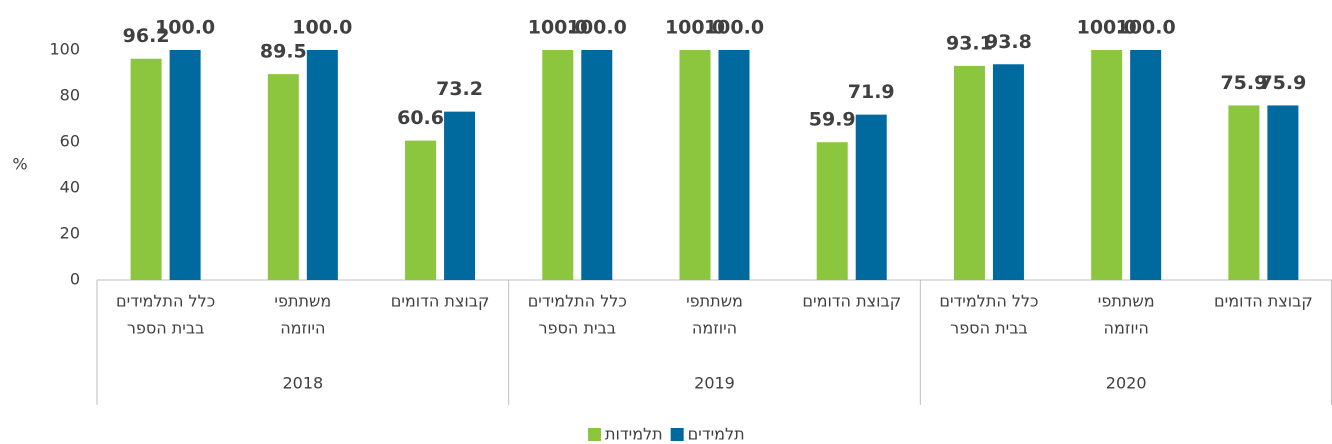 Image resolution: width=1332 pixels, height=444 pixels. What do you see at coordinates (70, 233) in the screenshot?
I see `y-tick-label: 20` at bounding box center [70, 233].